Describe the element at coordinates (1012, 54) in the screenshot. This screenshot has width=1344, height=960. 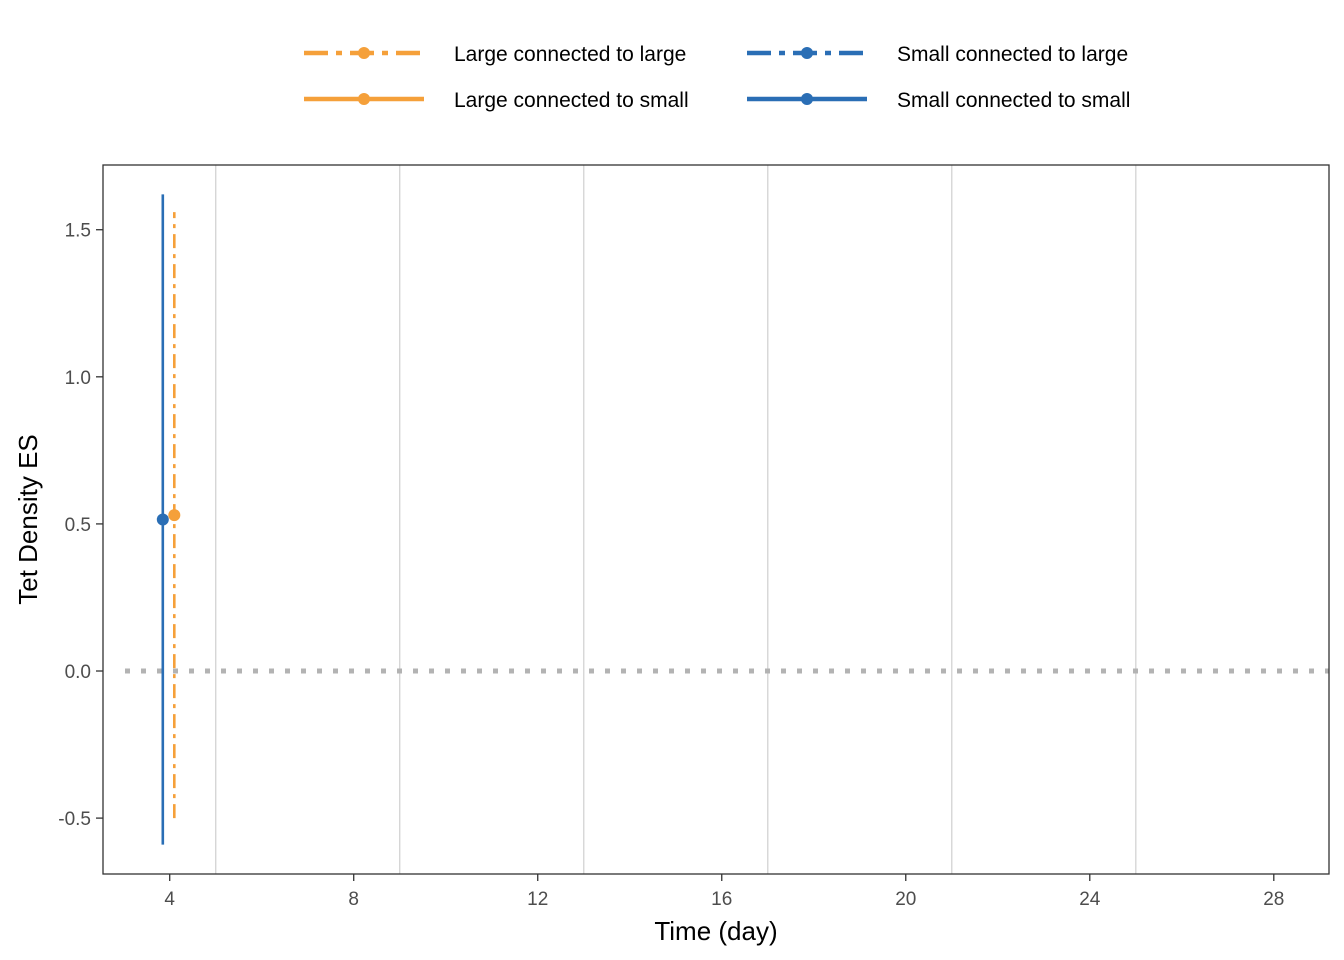
I see `legend-label: Small connected to large` at that location.